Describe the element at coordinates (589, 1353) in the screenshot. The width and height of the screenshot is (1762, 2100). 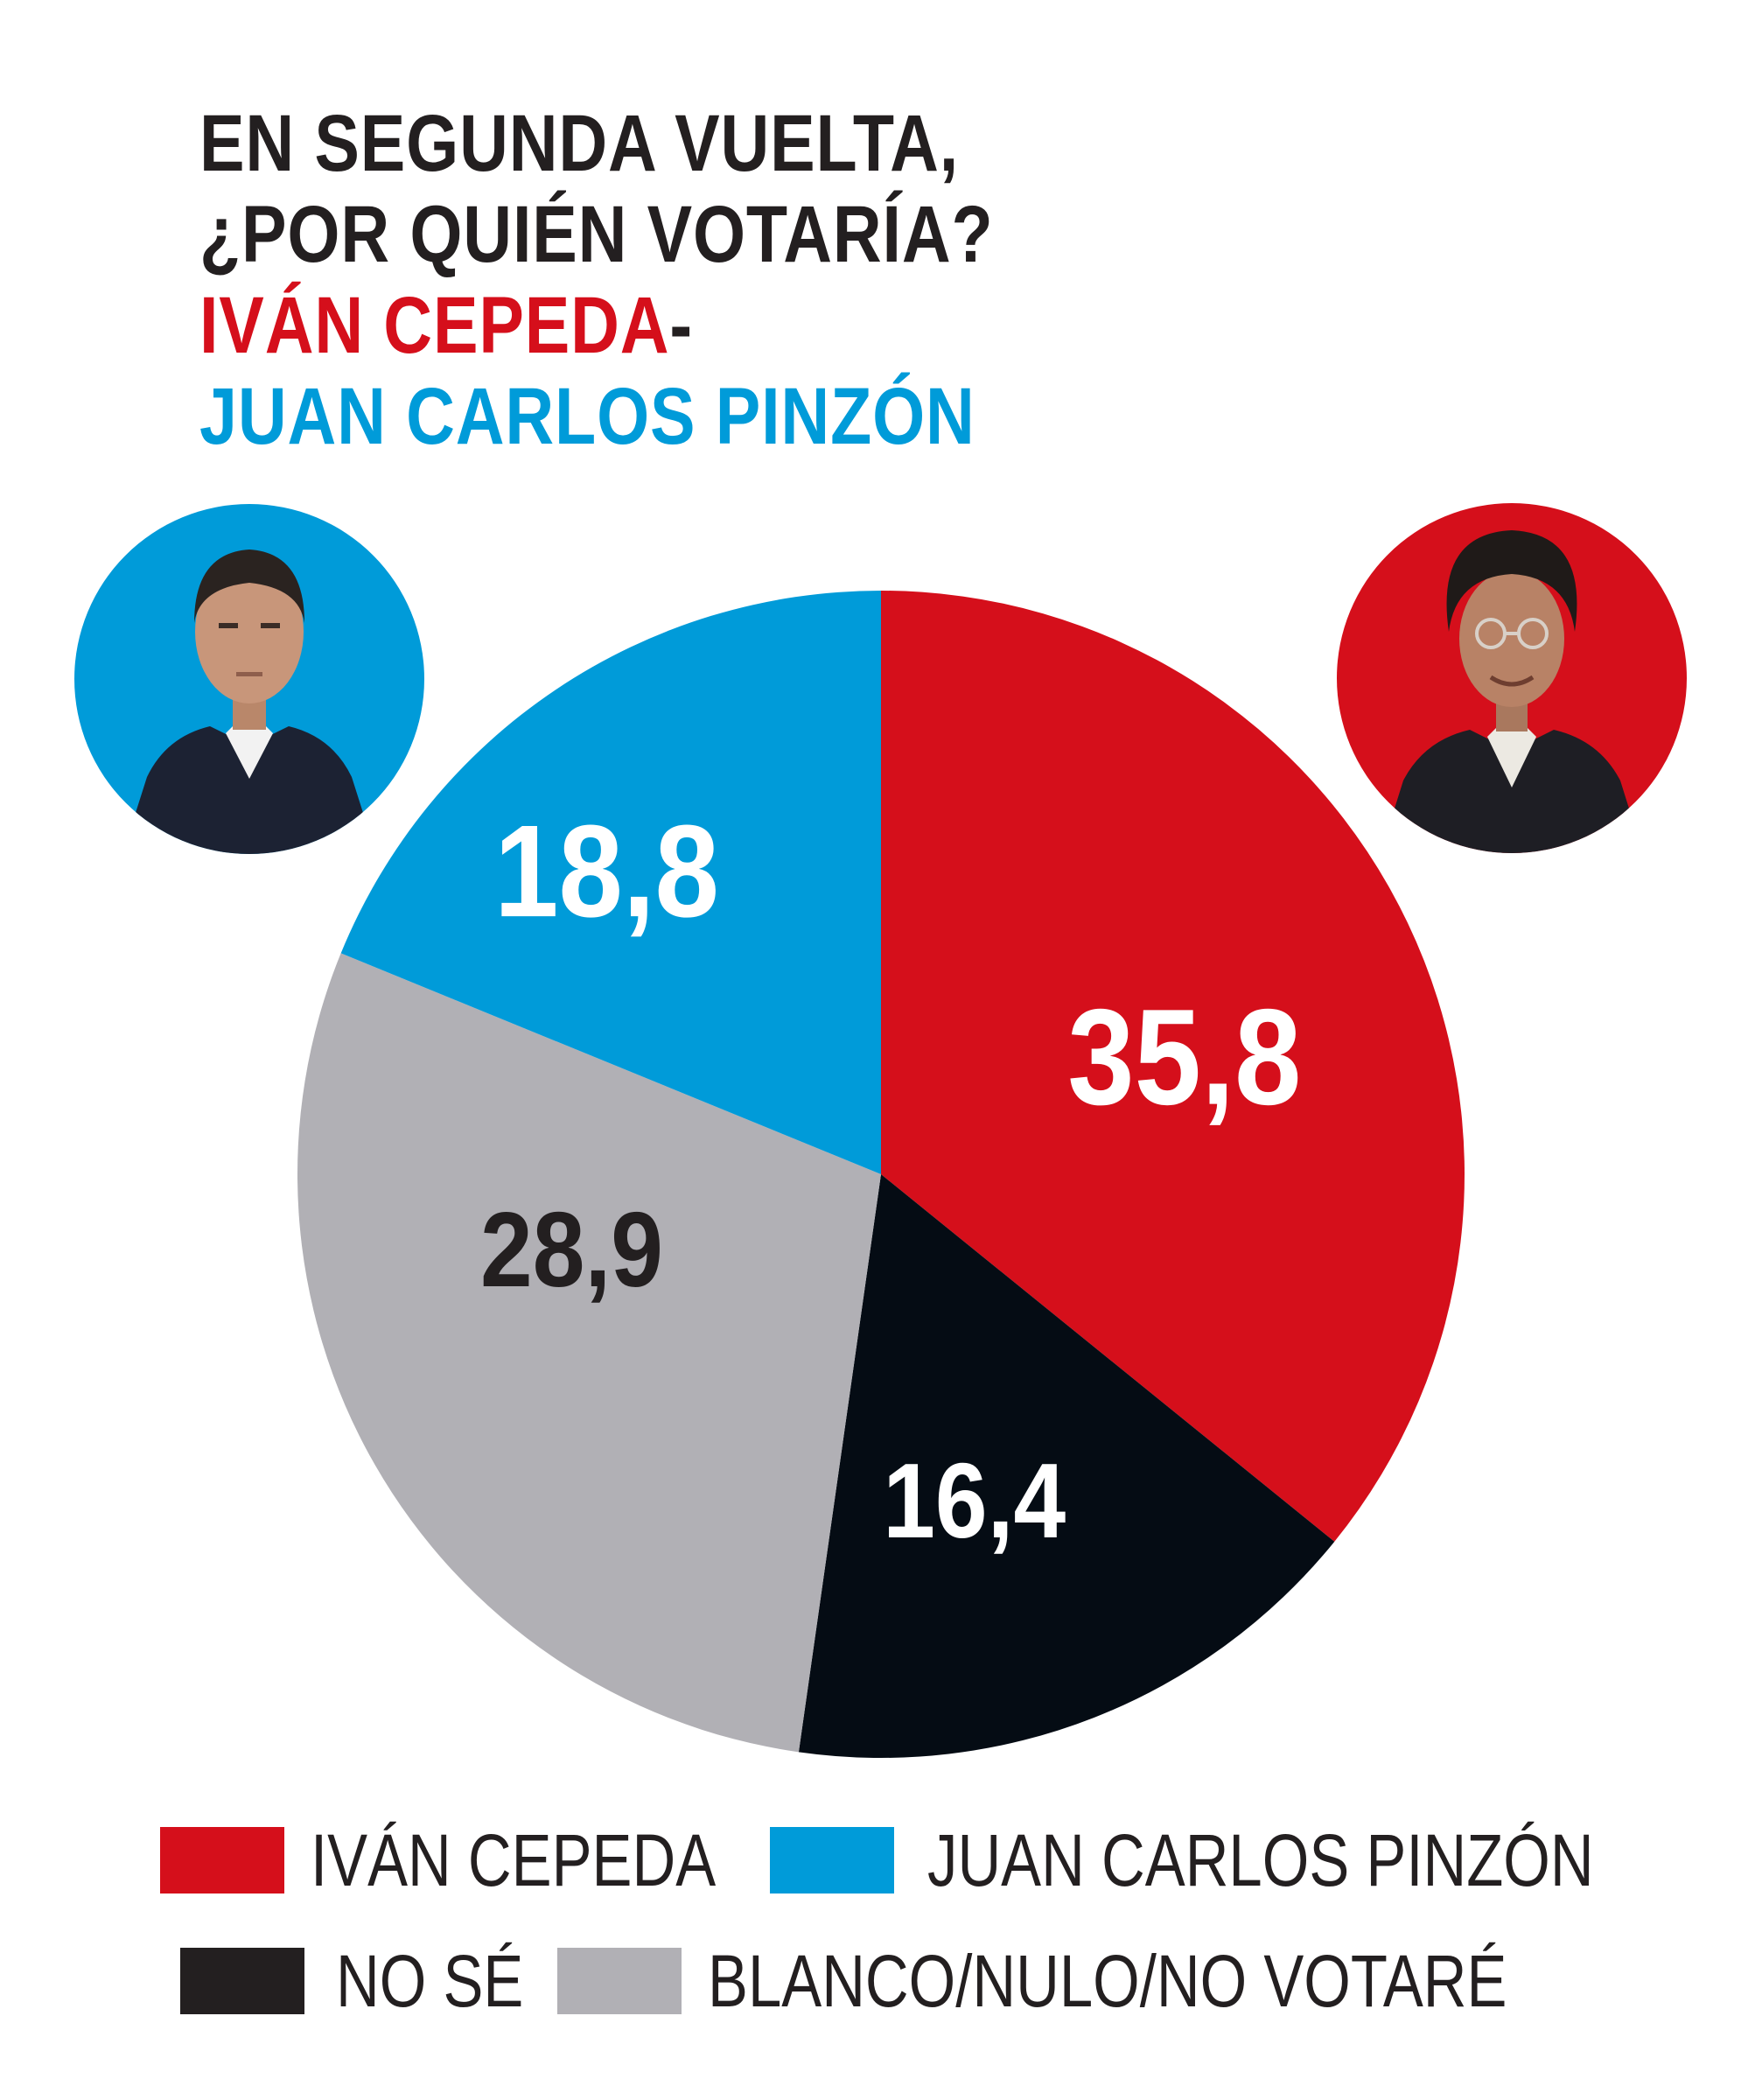
I see `pie-slice-blanco-nulo-no-votar` at that location.